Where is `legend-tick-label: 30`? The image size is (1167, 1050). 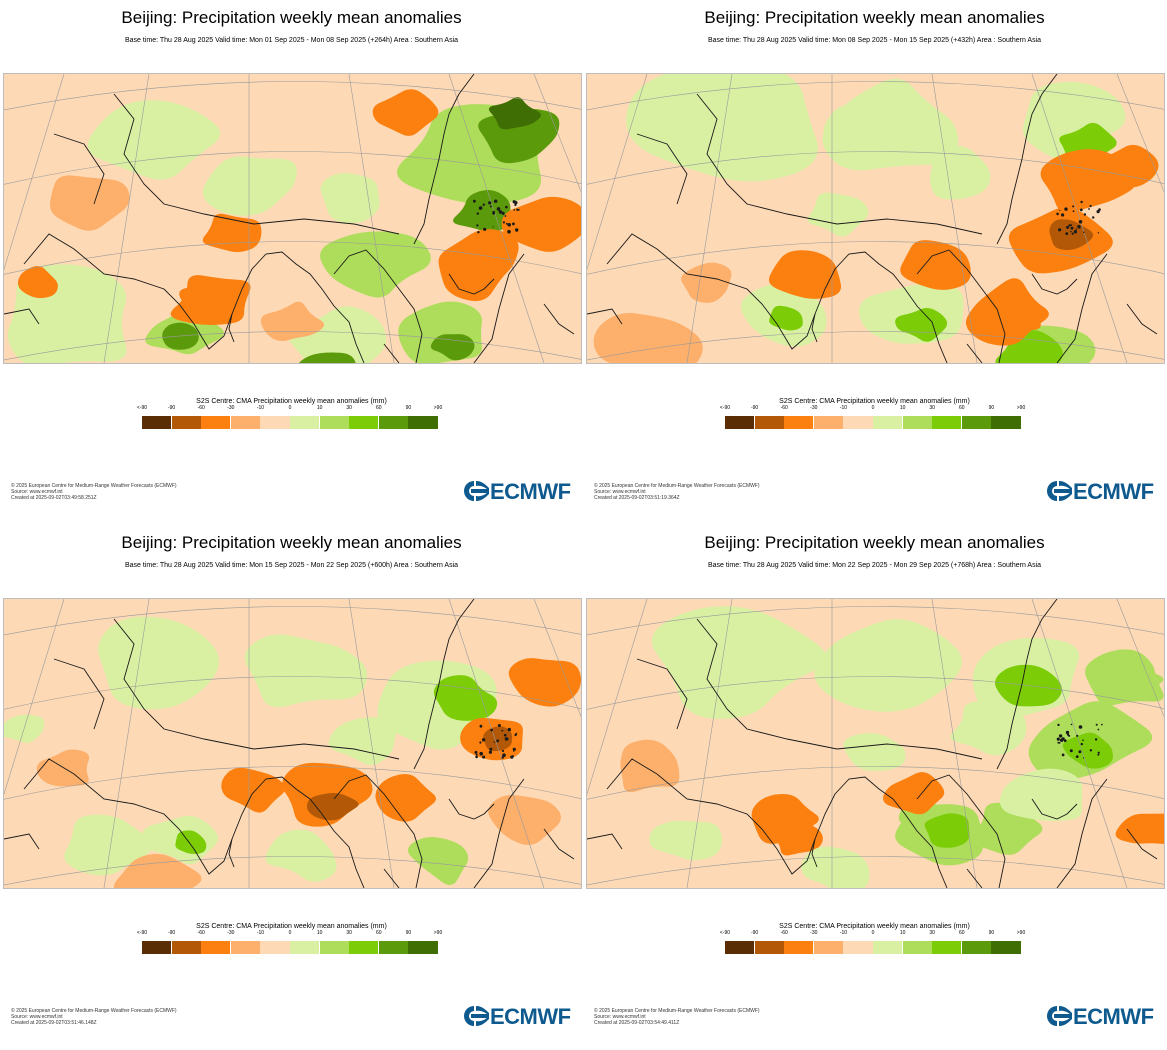 legend-tick-label: 30 is located at coordinates (349, 933).